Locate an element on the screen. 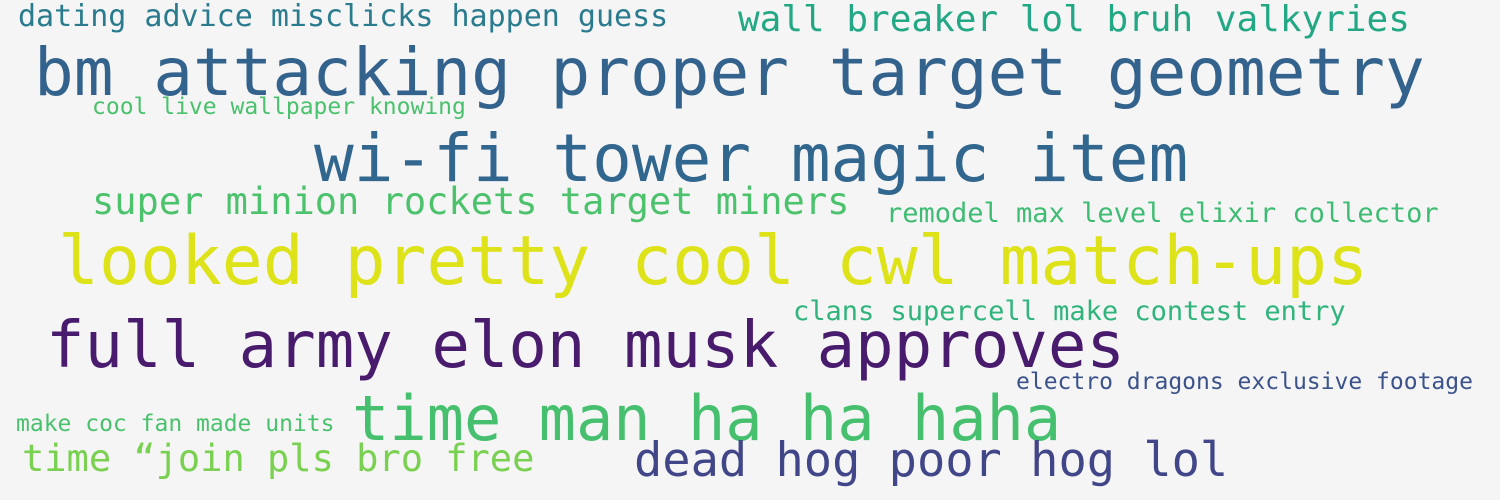 This screenshot has height=500, width=1500. word: electro dragons exclusive footage is located at coordinates (1244, 382).